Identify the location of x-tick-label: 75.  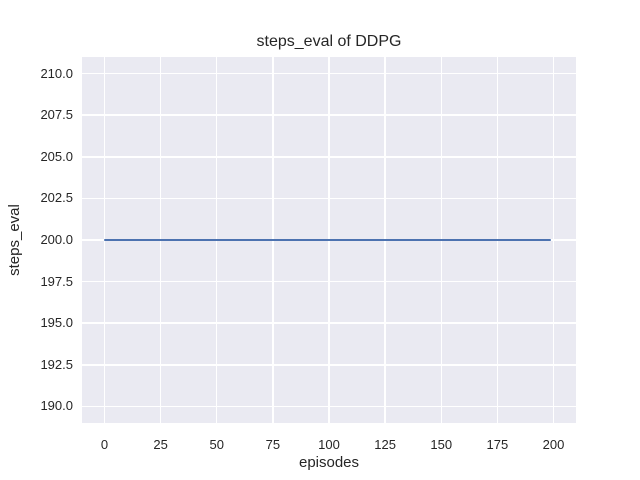
(273, 444).